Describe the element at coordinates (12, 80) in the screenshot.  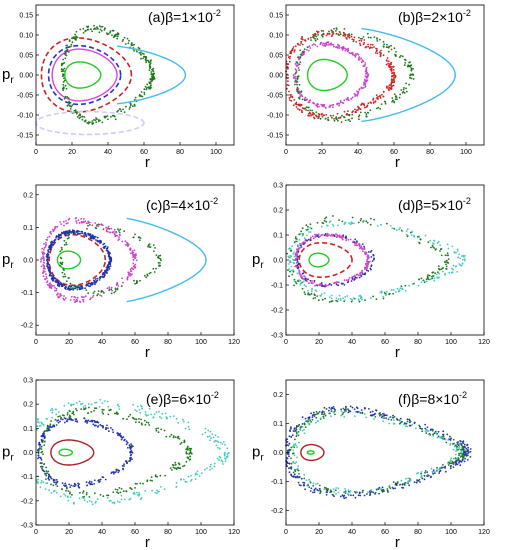
I see `panel-a-ylabel-sub: r` at that location.